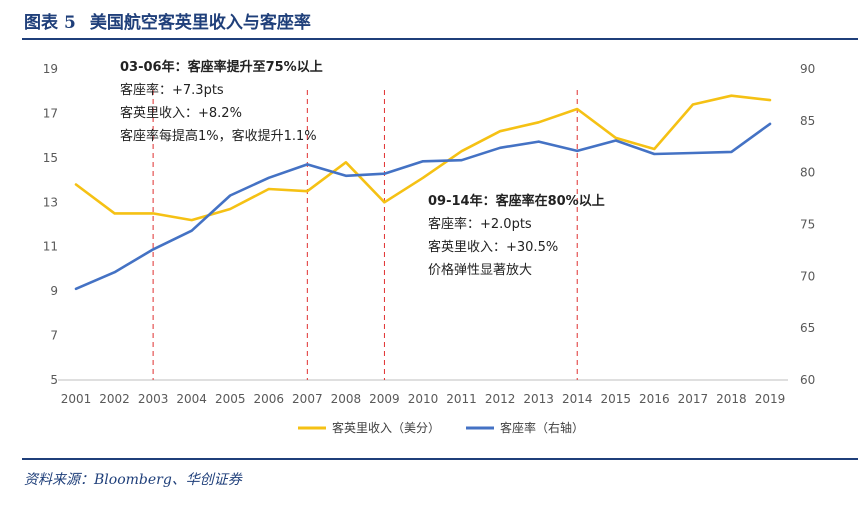 The height and width of the screenshot is (516, 865). What do you see at coordinates (807, 380) in the screenshot?
I see `y-right-tick-label: 60` at bounding box center [807, 380].